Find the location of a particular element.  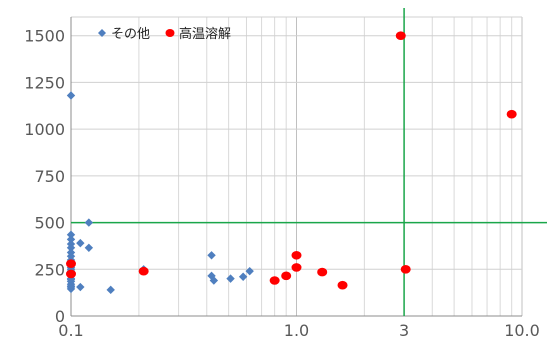

legend-marker-high-temp-melt is located at coordinates (170, 33).